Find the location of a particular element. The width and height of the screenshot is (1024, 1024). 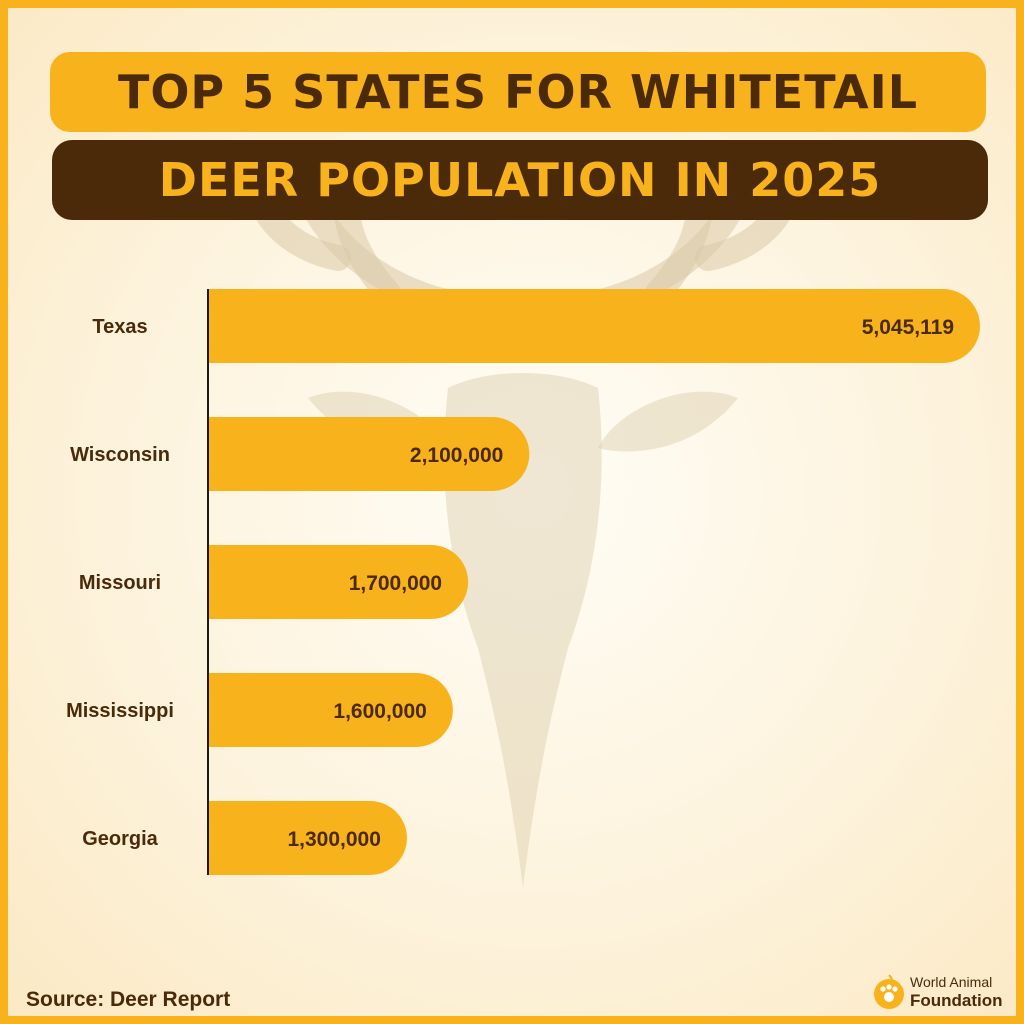

paw-icon is located at coordinates (889, 991).